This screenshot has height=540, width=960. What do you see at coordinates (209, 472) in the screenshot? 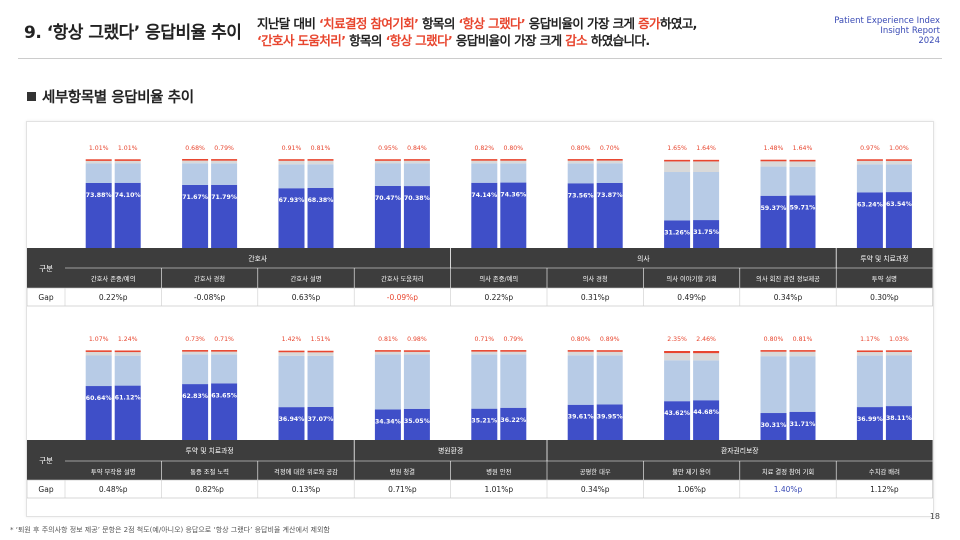
I see `category-label: 통증 조절 노력` at bounding box center [209, 472].